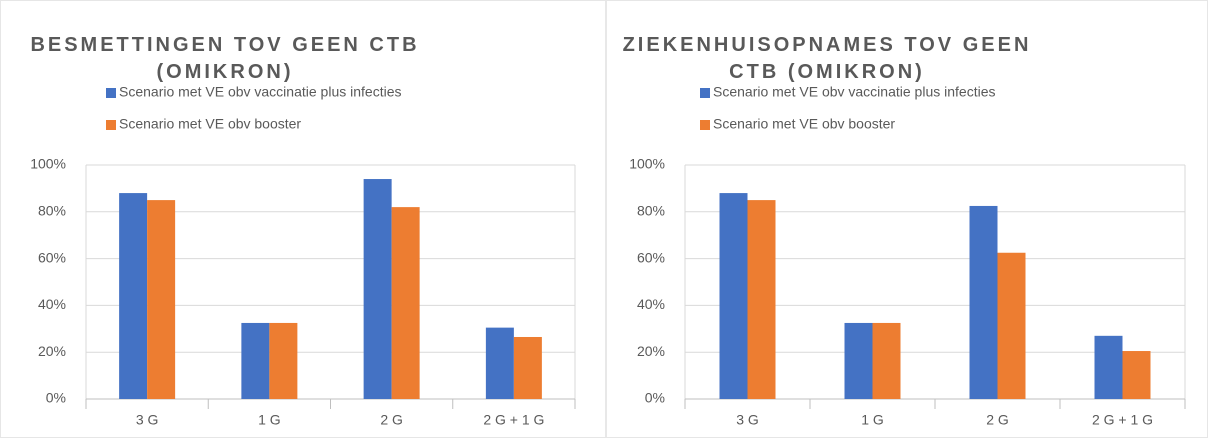 The image size is (1208, 438). I want to click on chart-title: ZIEKENHUISOPNAMES TOV GEEN CTB (OMIKRON), so click(827, 58).